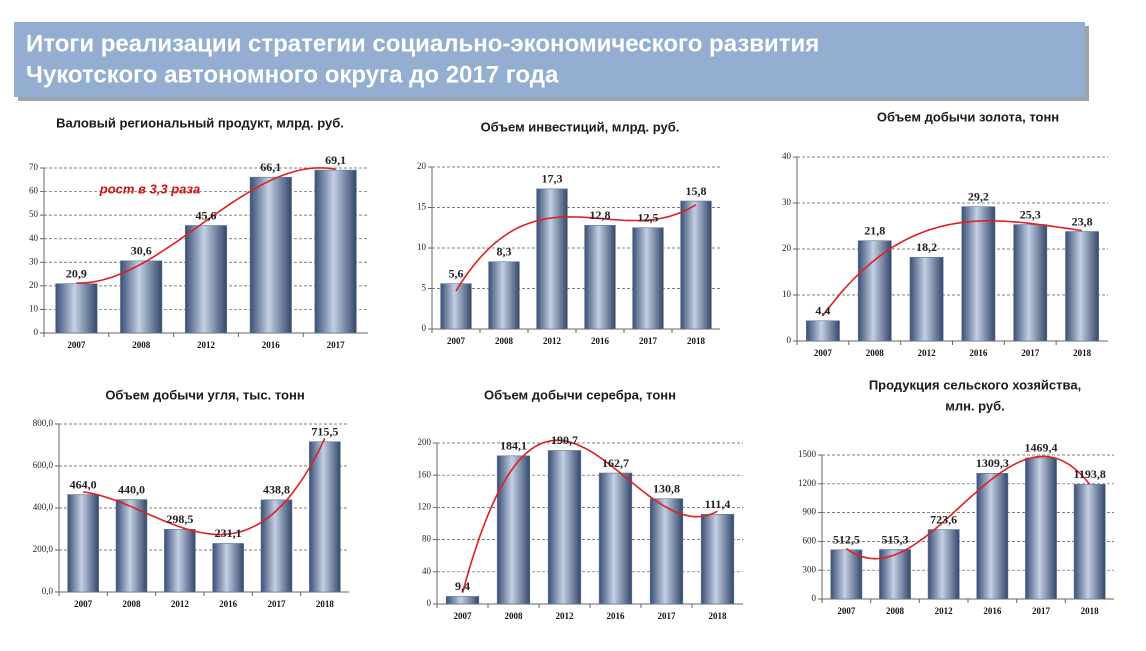  I want to click on y-tick-label: 70, so click(34, 167).